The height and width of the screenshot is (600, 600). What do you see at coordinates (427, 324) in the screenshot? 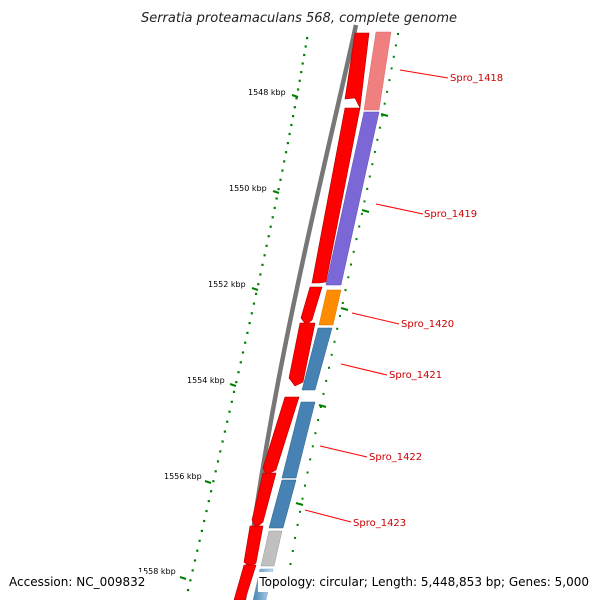
I see `gene-label-spro-1420: Spro_1420` at bounding box center [427, 324].